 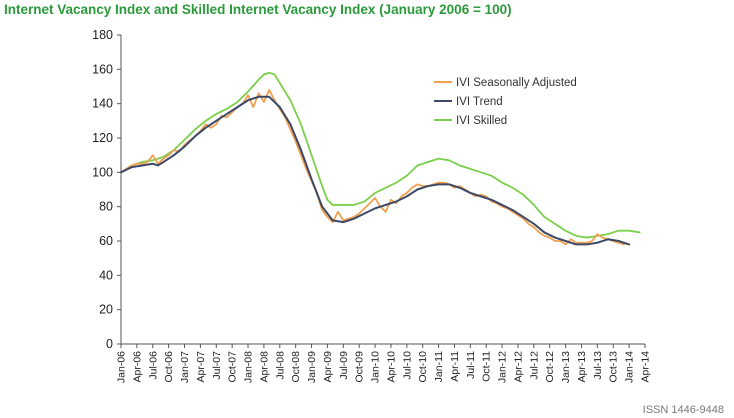 I want to click on x-tick-label: Jul-07, so click(x=217, y=365).